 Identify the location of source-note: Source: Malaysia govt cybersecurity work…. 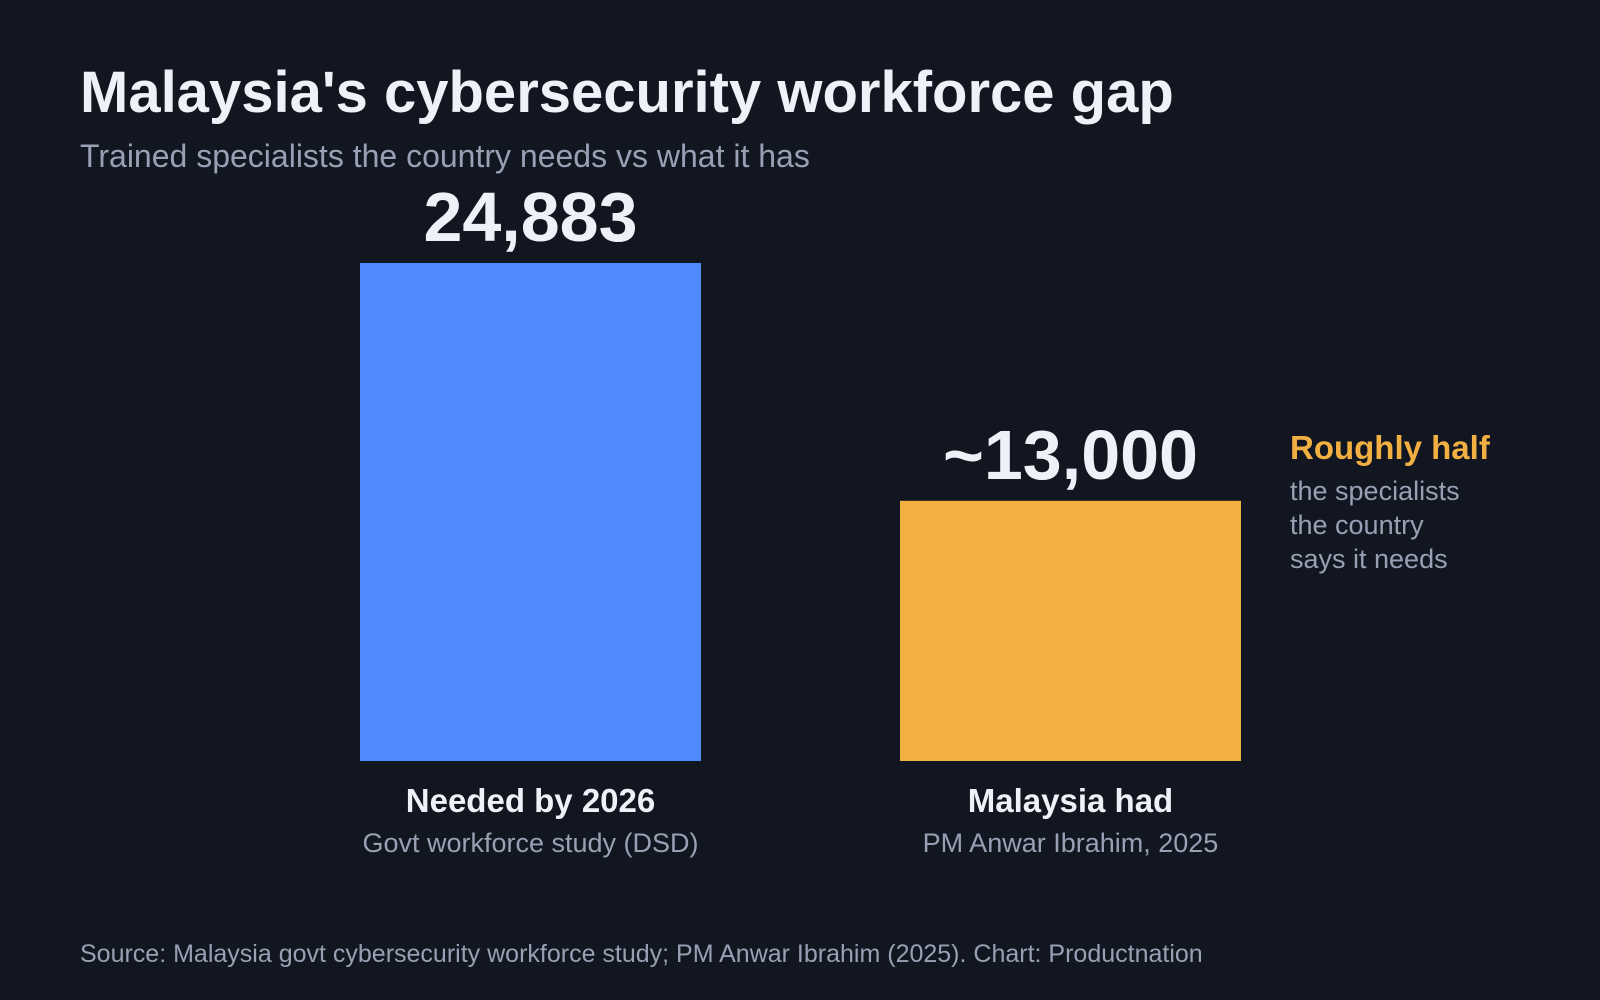
(641, 954).